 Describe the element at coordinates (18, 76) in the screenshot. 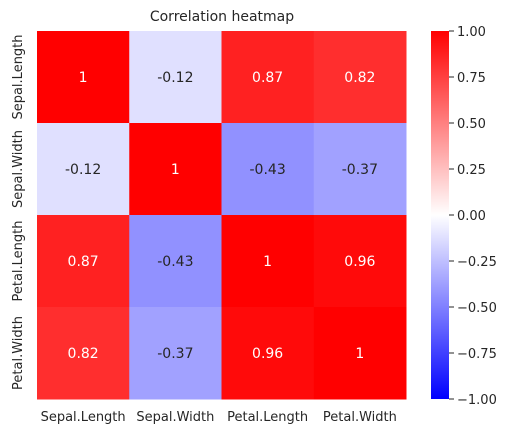

I see `y-tick-label: Sepal.Length` at that location.